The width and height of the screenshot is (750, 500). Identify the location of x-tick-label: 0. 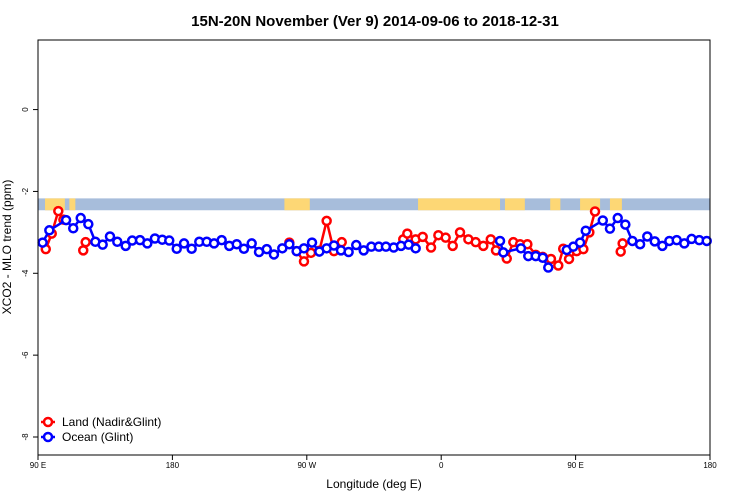
(441, 465).